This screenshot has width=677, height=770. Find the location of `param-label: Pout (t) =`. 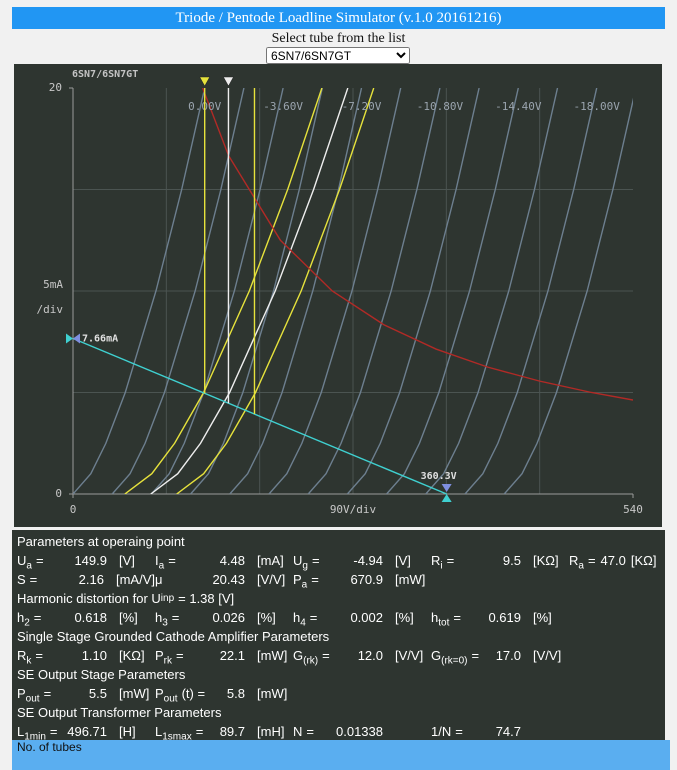

param-label: Pout (t) = is located at coordinates (180, 694).